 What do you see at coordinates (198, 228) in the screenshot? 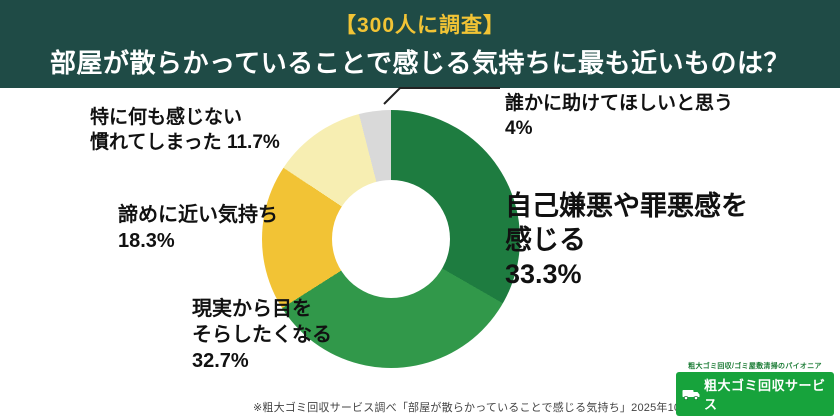
I see `slice-label-resignation: 諦めに近い気持ち 18.3%` at bounding box center [198, 228].